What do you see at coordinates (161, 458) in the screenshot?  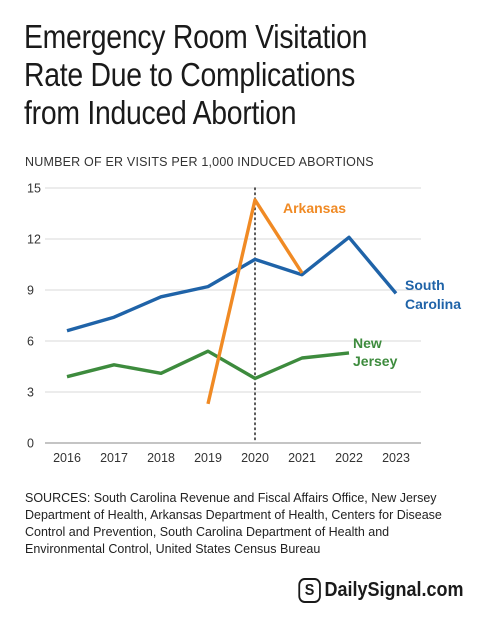 I see `x-tick-label: 2018` at bounding box center [161, 458].